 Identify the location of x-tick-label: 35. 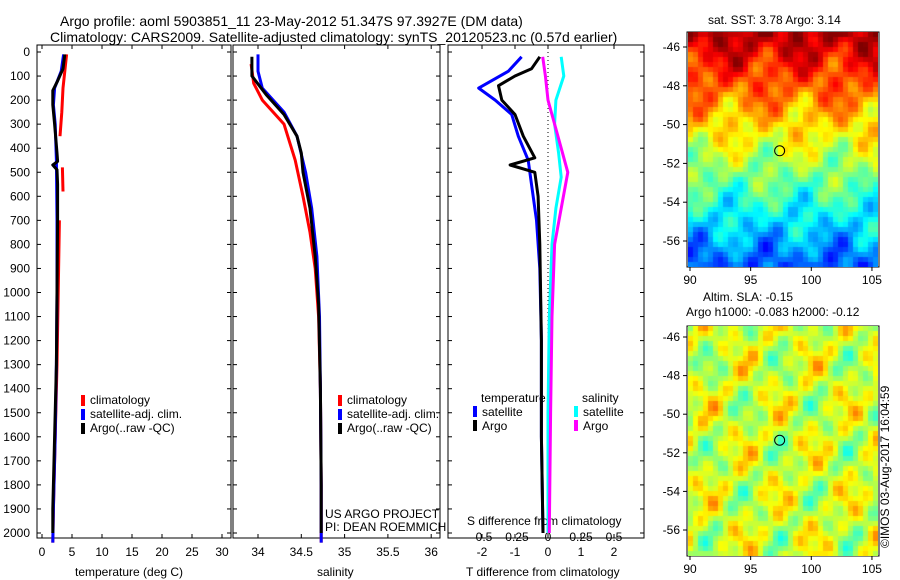
(345, 552).